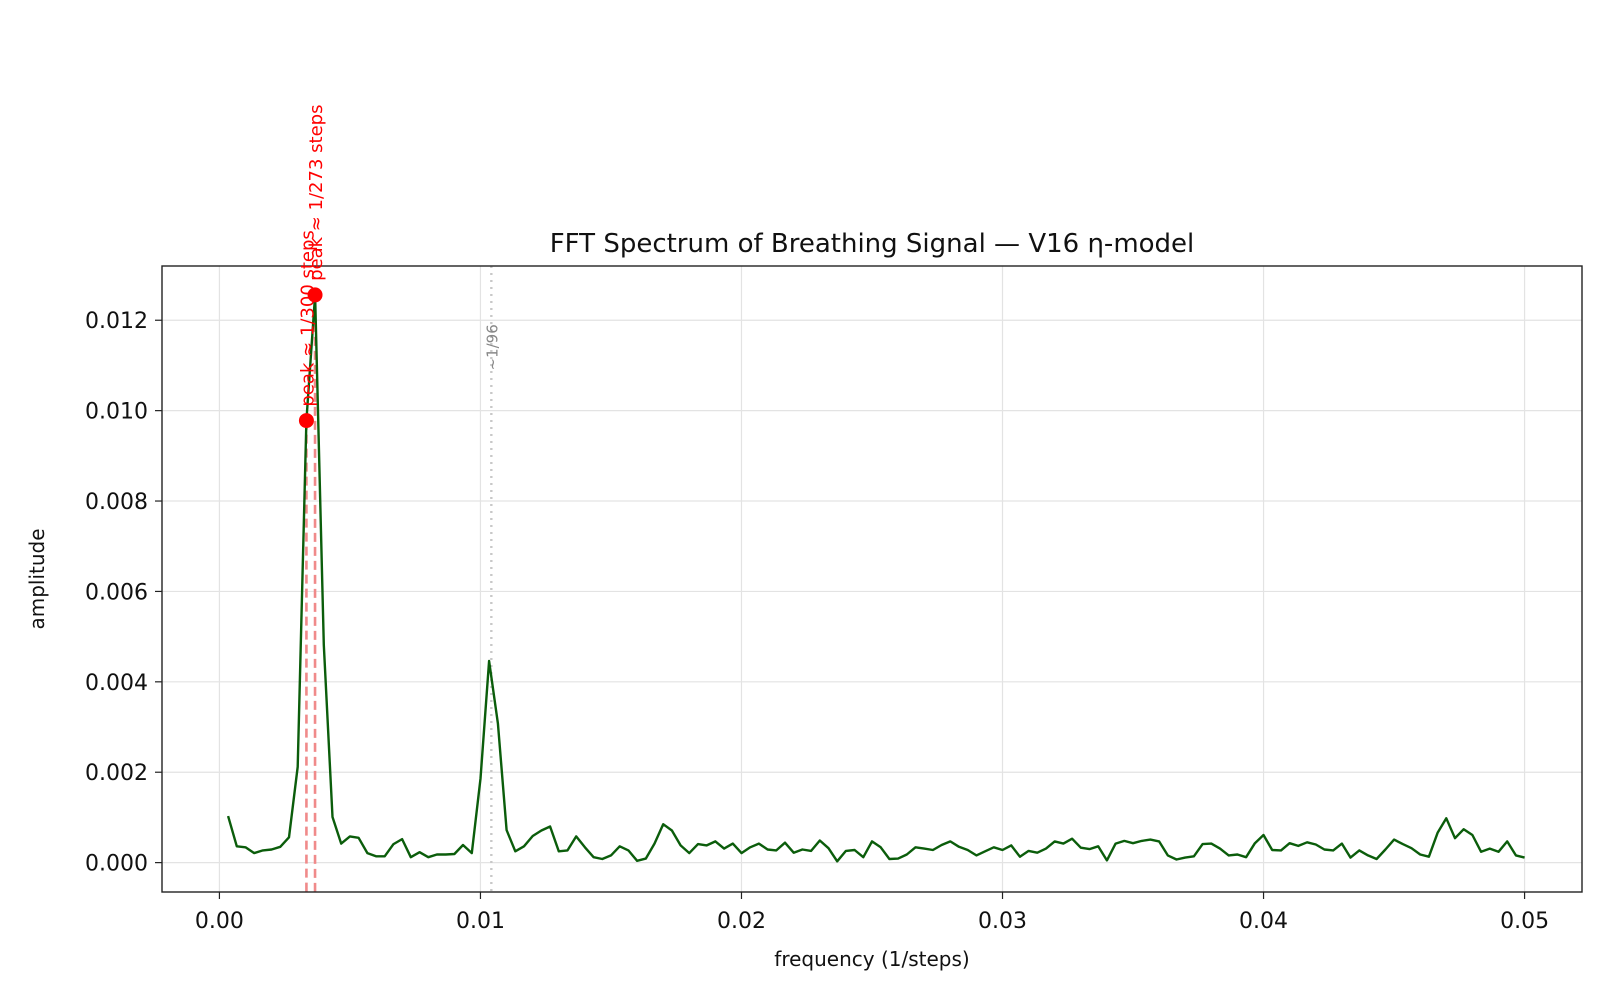 Image resolution: width=1600 pixels, height=996 pixels. What do you see at coordinates (872, 913) in the screenshot?
I see `x-ticks: 0.00 0.01 0.02 0.03 0.04 0.05` at bounding box center [872, 913].